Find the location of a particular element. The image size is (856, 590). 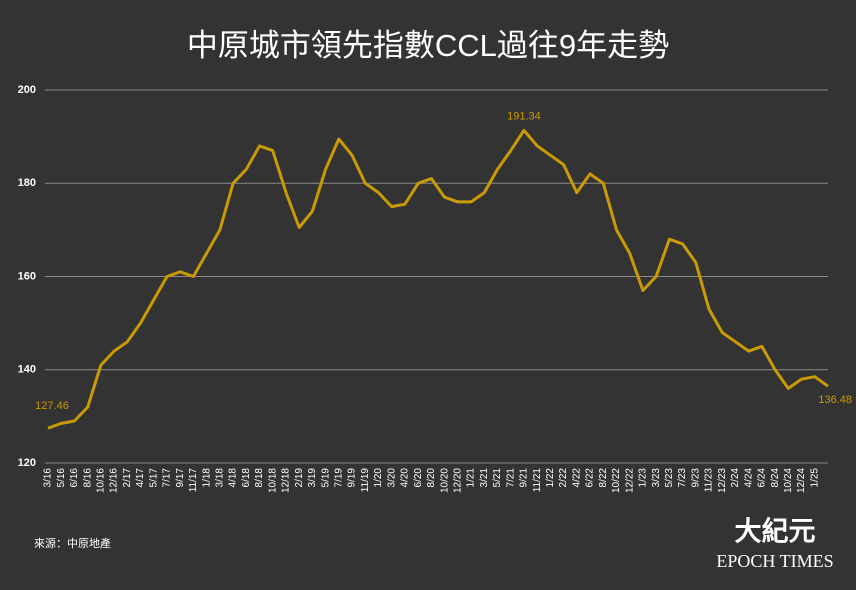

data-label: 191.34 is located at coordinates (524, 116).